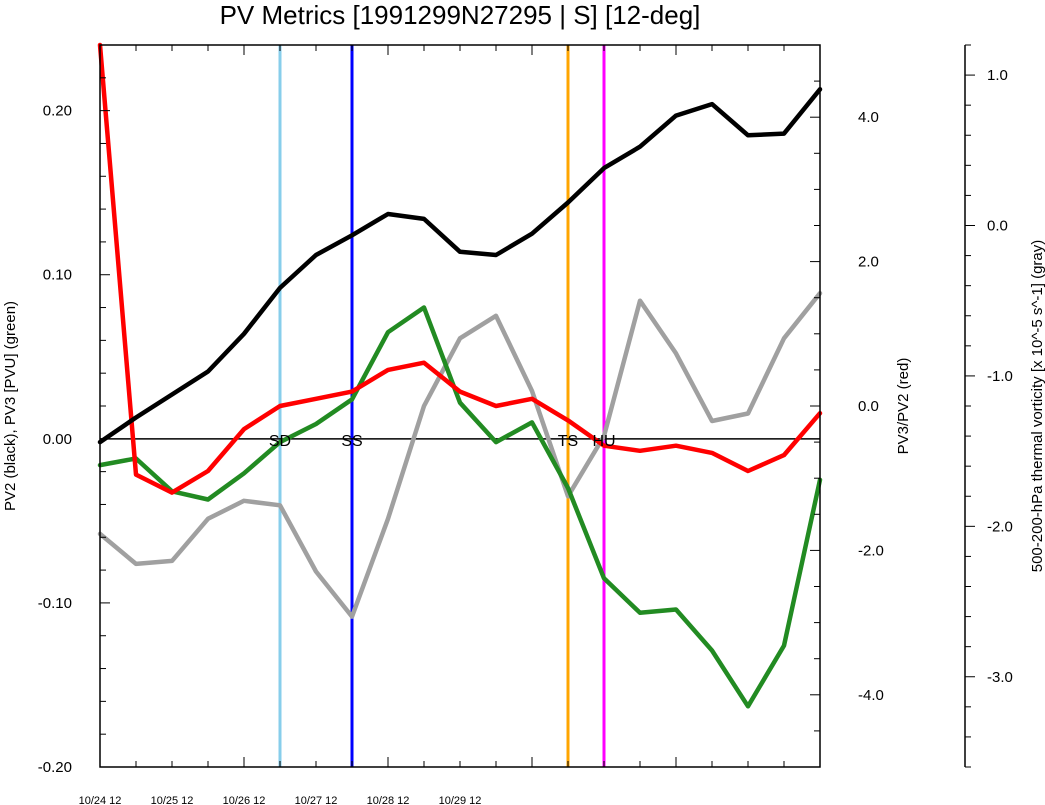 This screenshot has width=1045, height=805. I want to click on left-tick-label: 0.10, so click(57, 275).